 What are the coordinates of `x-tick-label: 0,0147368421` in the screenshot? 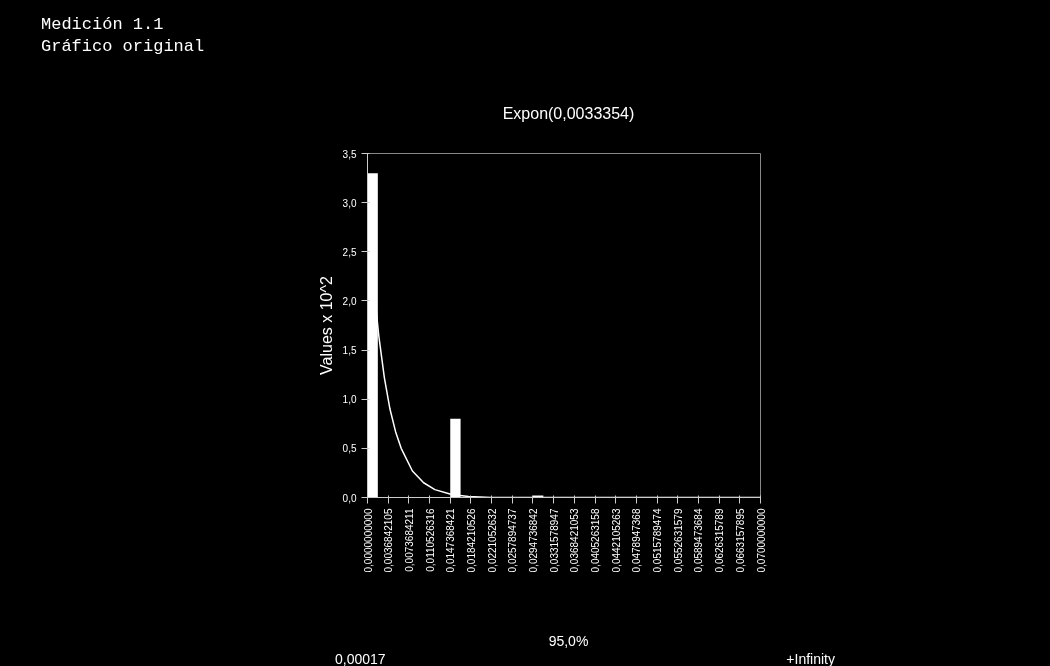 It's located at (451, 540).